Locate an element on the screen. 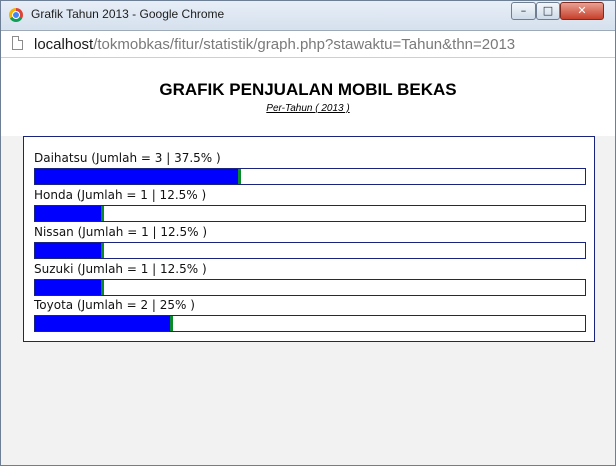 This screenshot has height=466, width=616. bar-label-nissan: Nissan (Jumlah = 1 | 12.5% ) is located at coordinates (121, 232).